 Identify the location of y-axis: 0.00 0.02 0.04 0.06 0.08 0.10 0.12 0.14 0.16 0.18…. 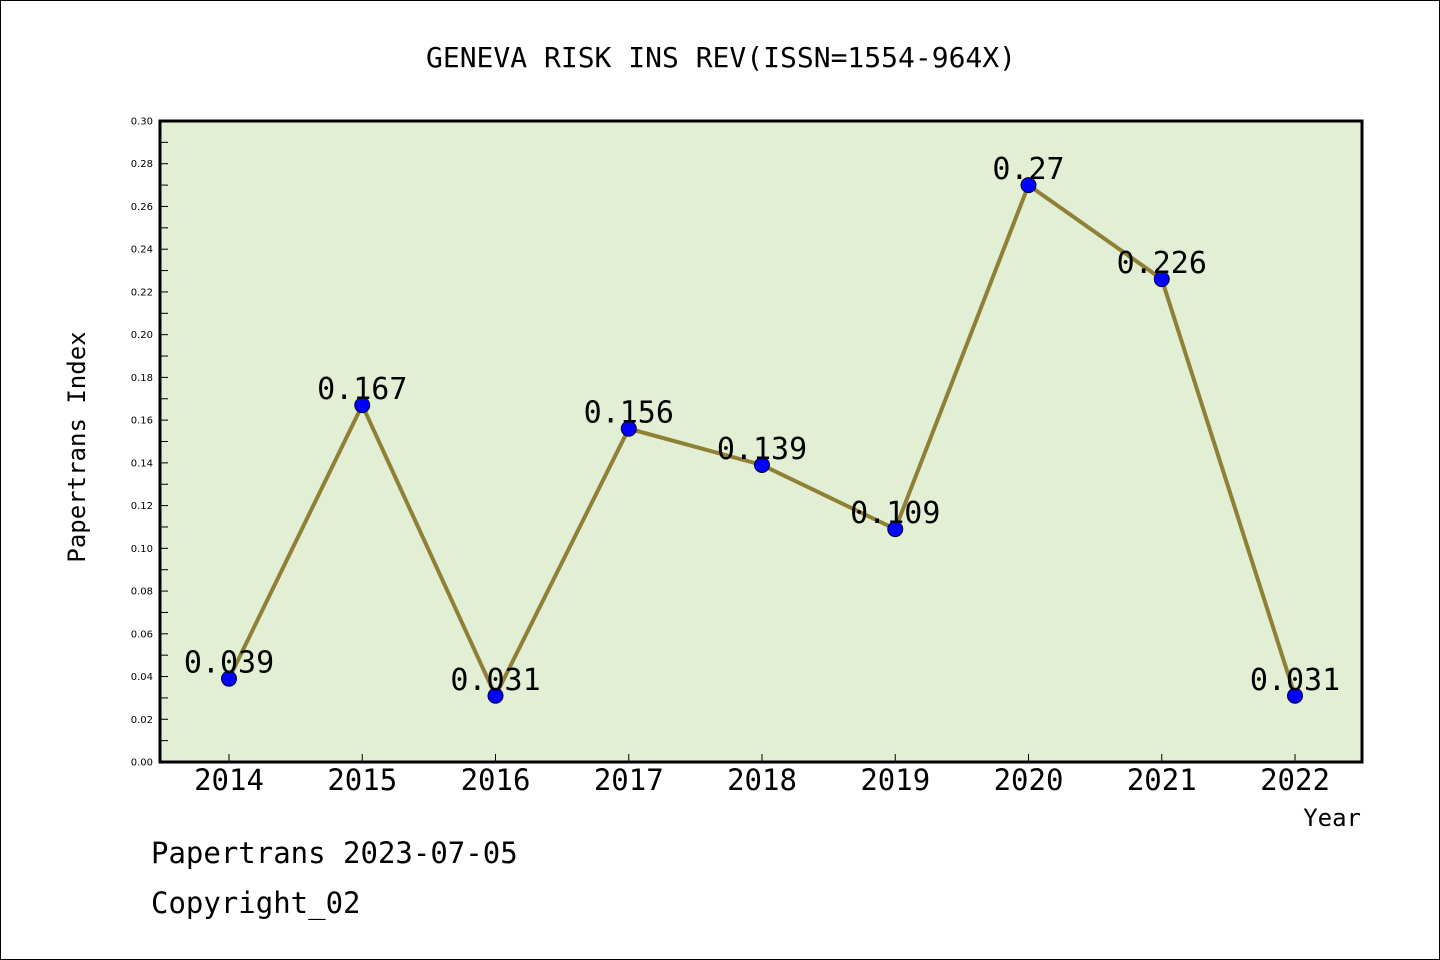
(149, 443).